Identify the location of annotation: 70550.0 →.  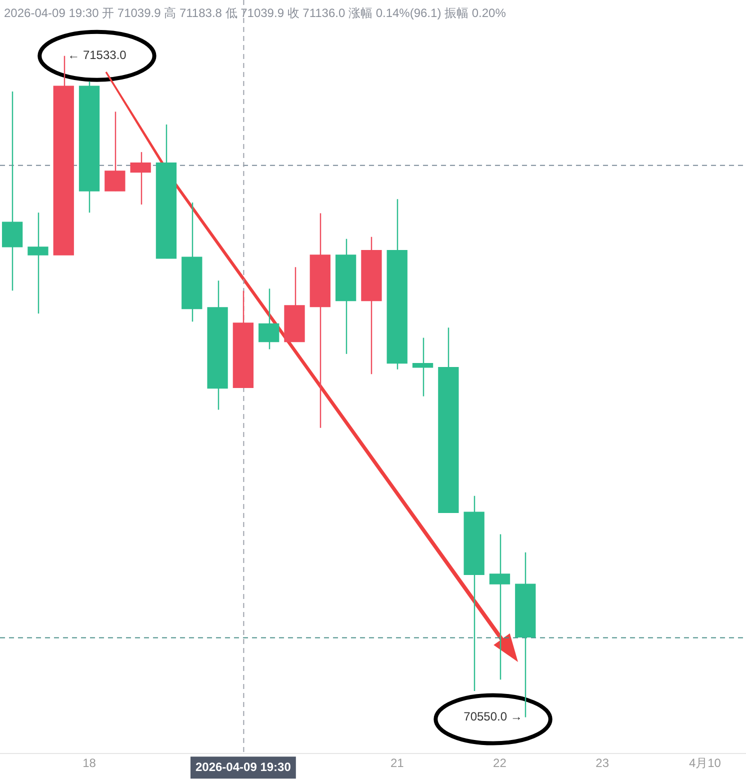
(493, 717).